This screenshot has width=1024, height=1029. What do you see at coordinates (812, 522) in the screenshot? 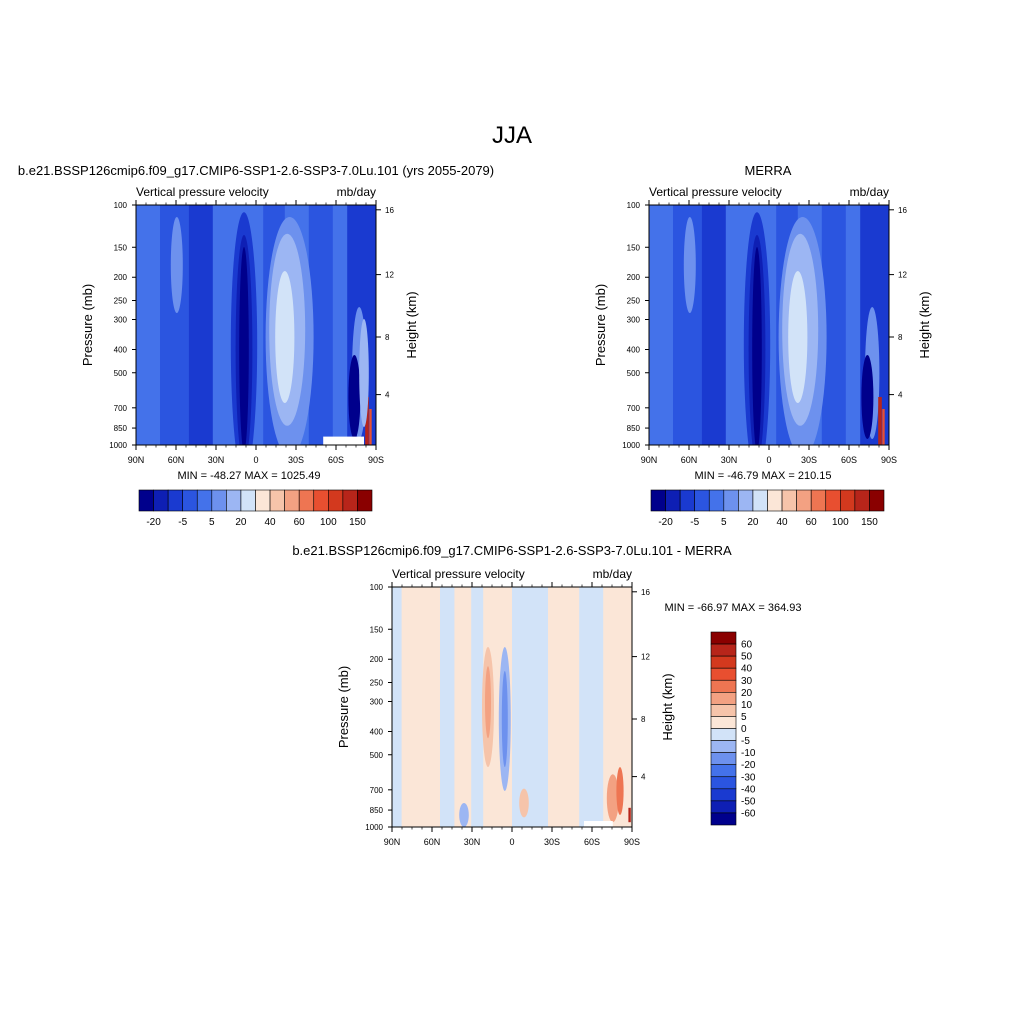
I see `colorbar-label: 60` at bounding box center [812, 522].